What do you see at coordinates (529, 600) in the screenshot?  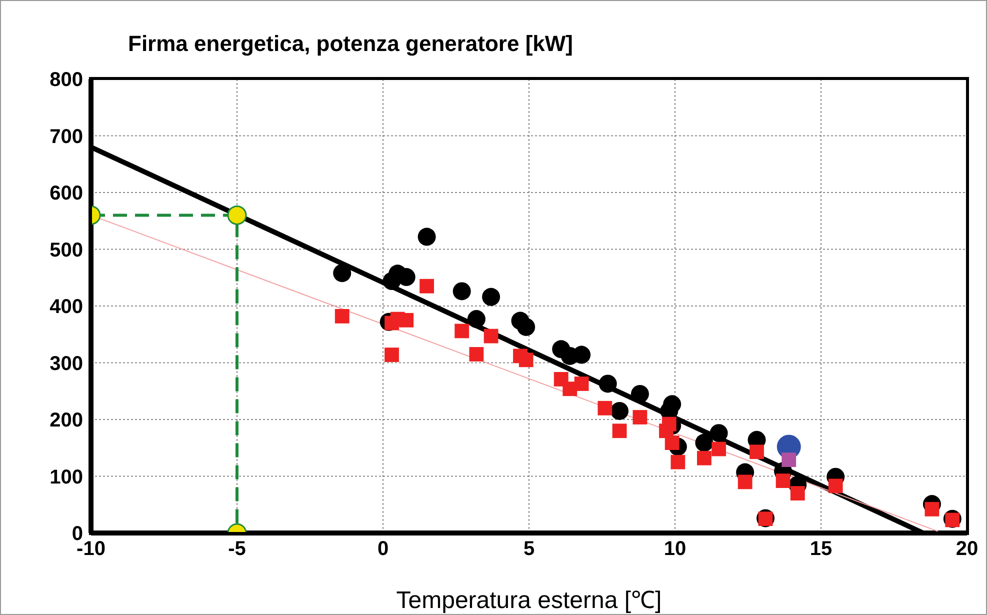 I see `x-axis-title: Temperatura esterna [℃]` at bounding box center [529, 600].